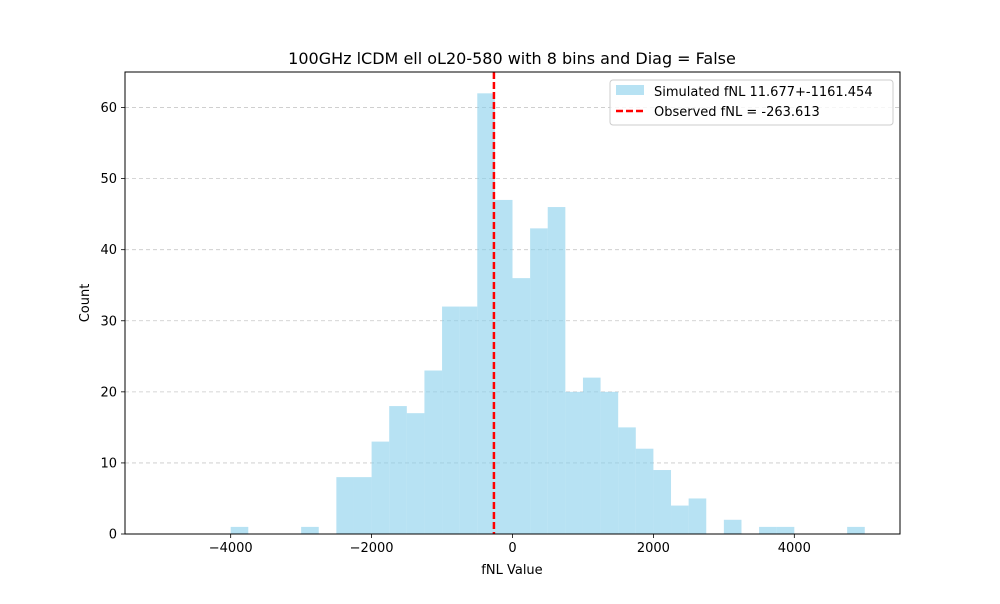 The height and width of the screenshot is (604, 1000). Describe the element at coordinates (511, 570) in the screenshot. I see `x-axis-label: fNL Value` at that location.